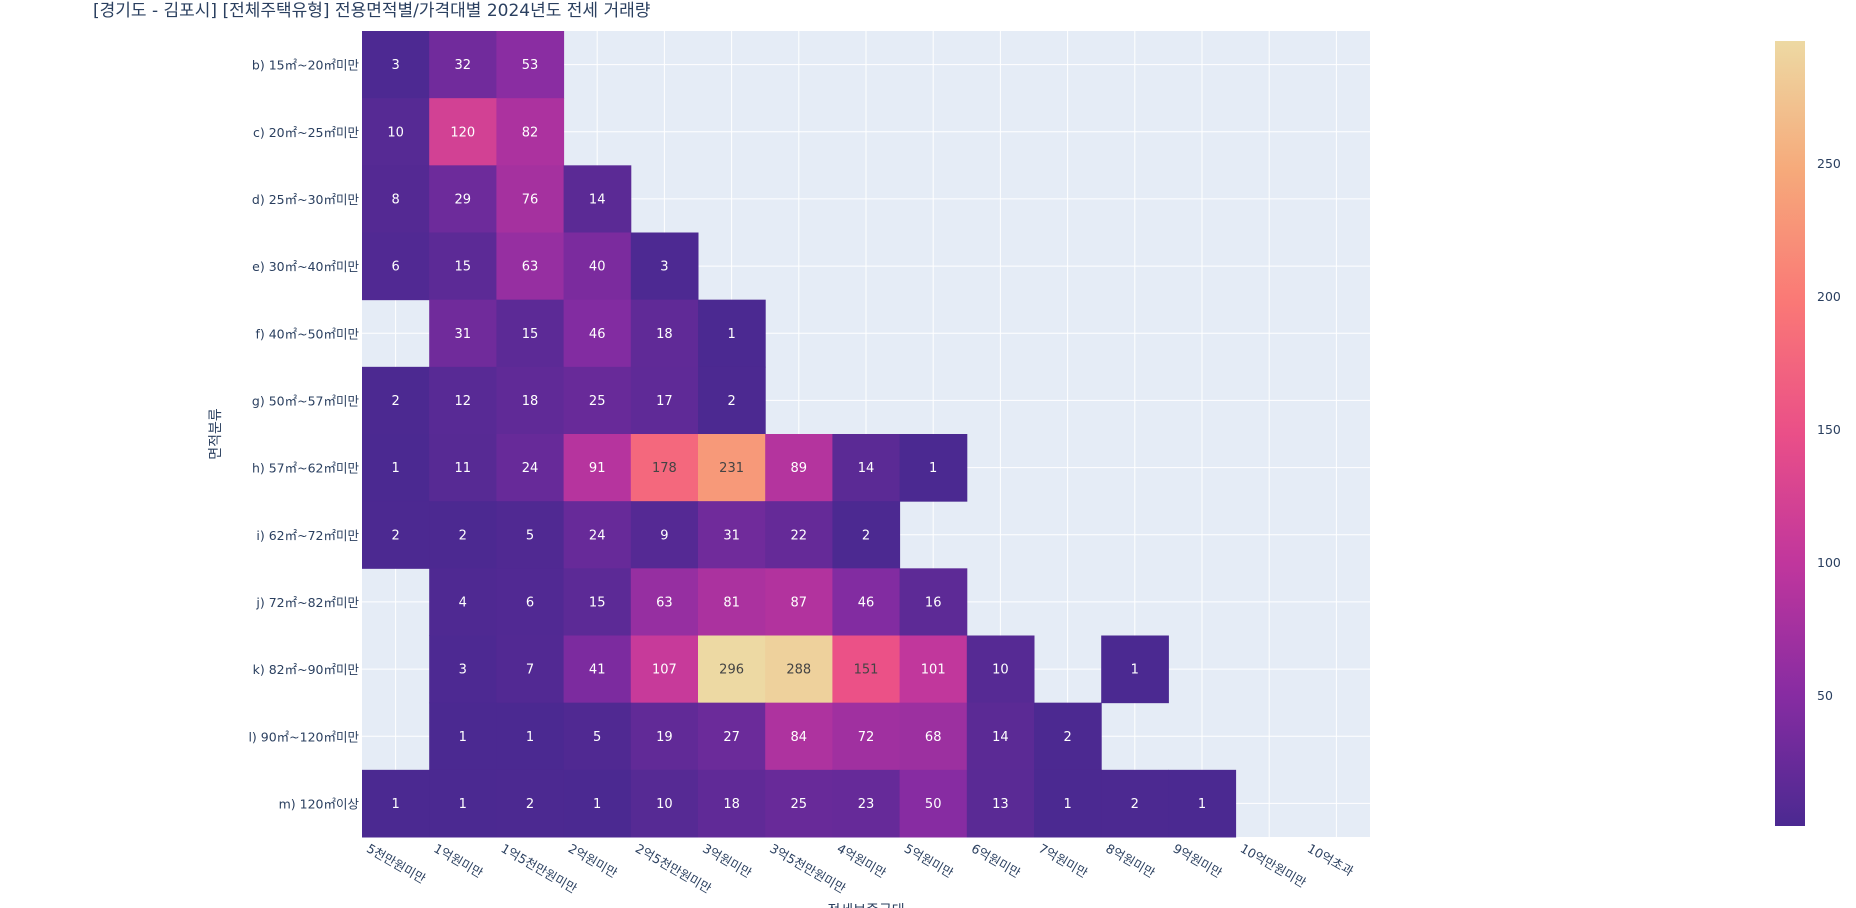 The height and width of the screenshot is (908, 1856). Describe the element at coordinates (306, 132) in the screenshot. I see `y-tick-label: c) 20㎡~25㎡미만` at that location.